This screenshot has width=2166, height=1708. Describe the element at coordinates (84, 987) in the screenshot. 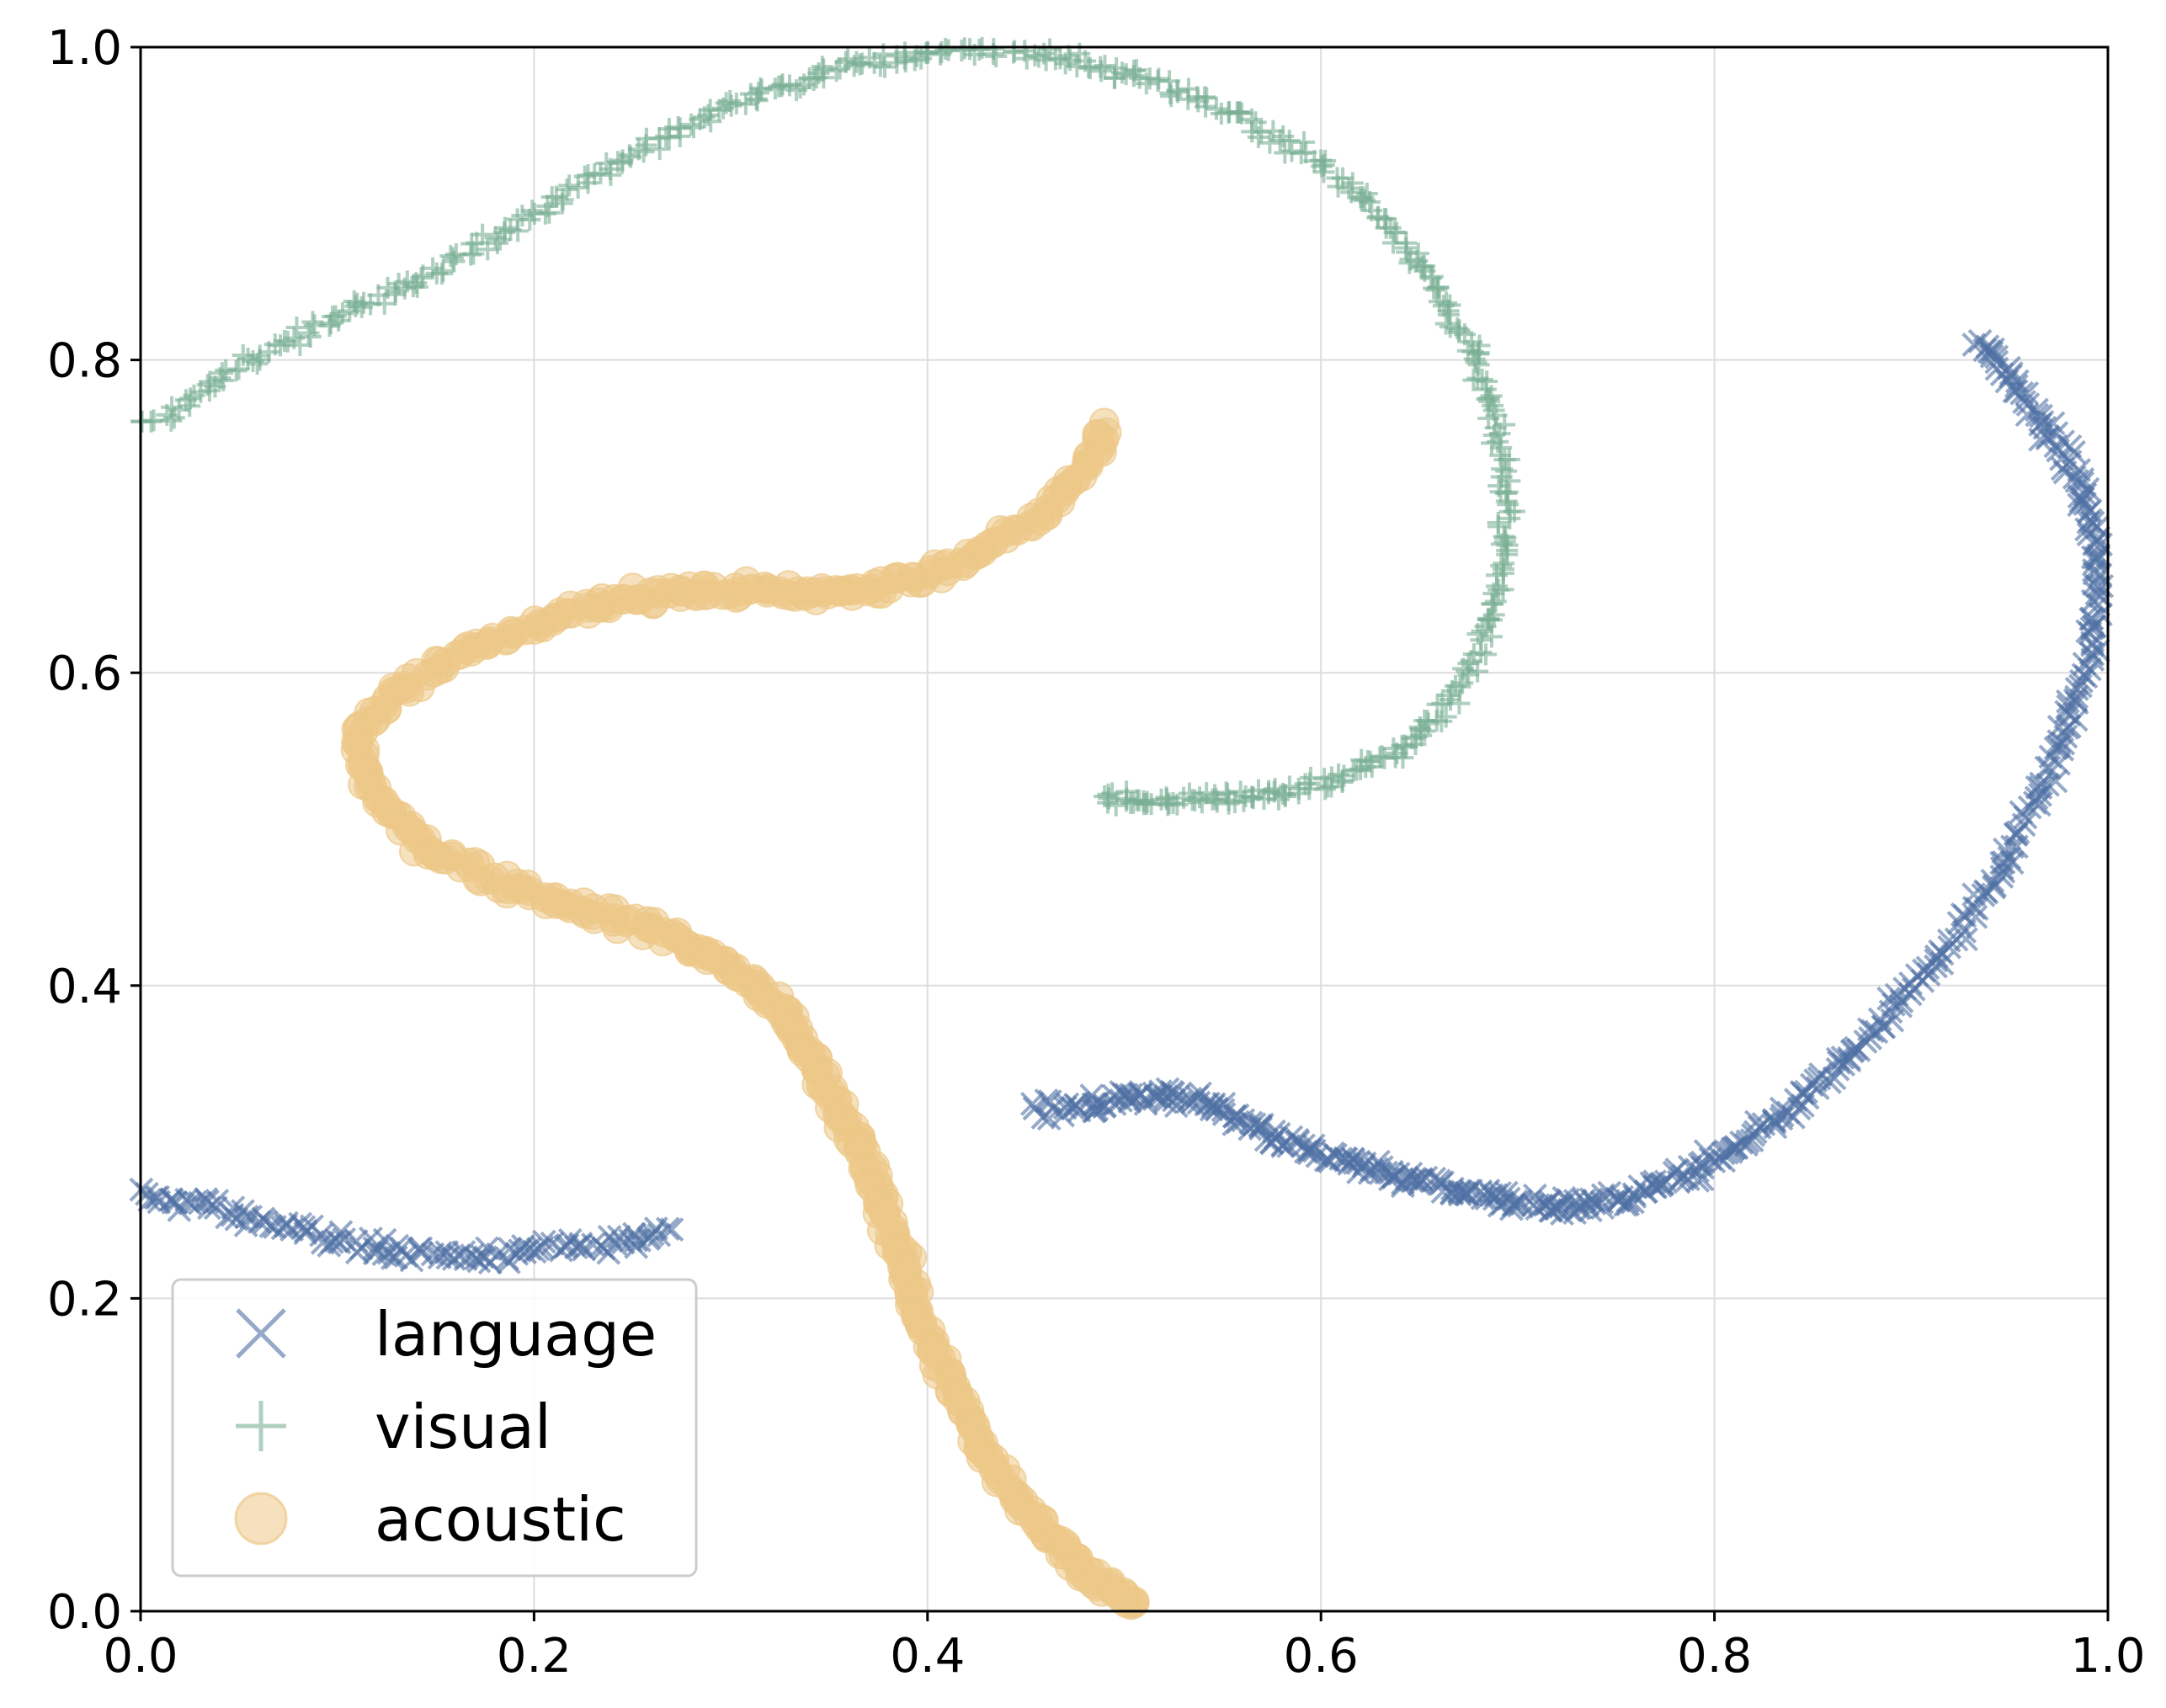

I see `y-tick-label: 0.4` at that location.